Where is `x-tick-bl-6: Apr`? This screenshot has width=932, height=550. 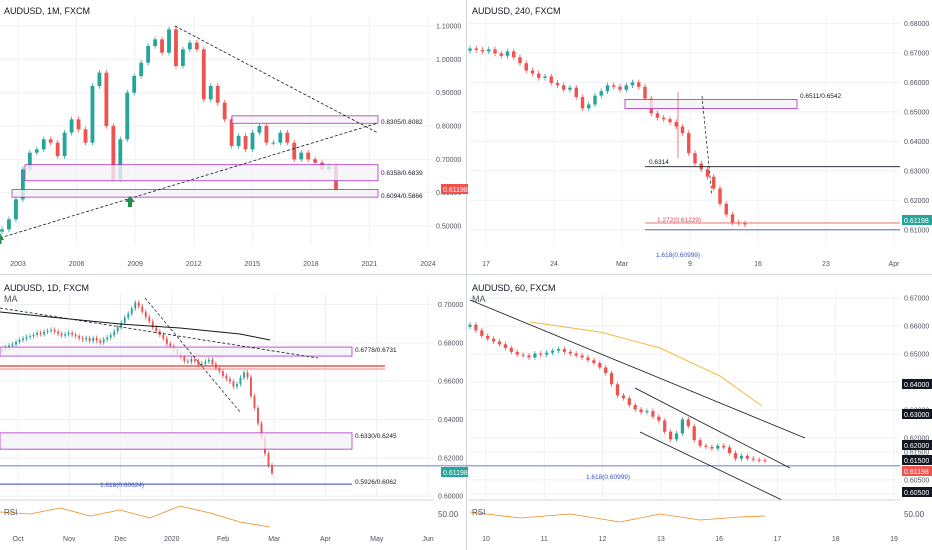
x-tick-bl-6: Apr is located at coordinates (326, 539).